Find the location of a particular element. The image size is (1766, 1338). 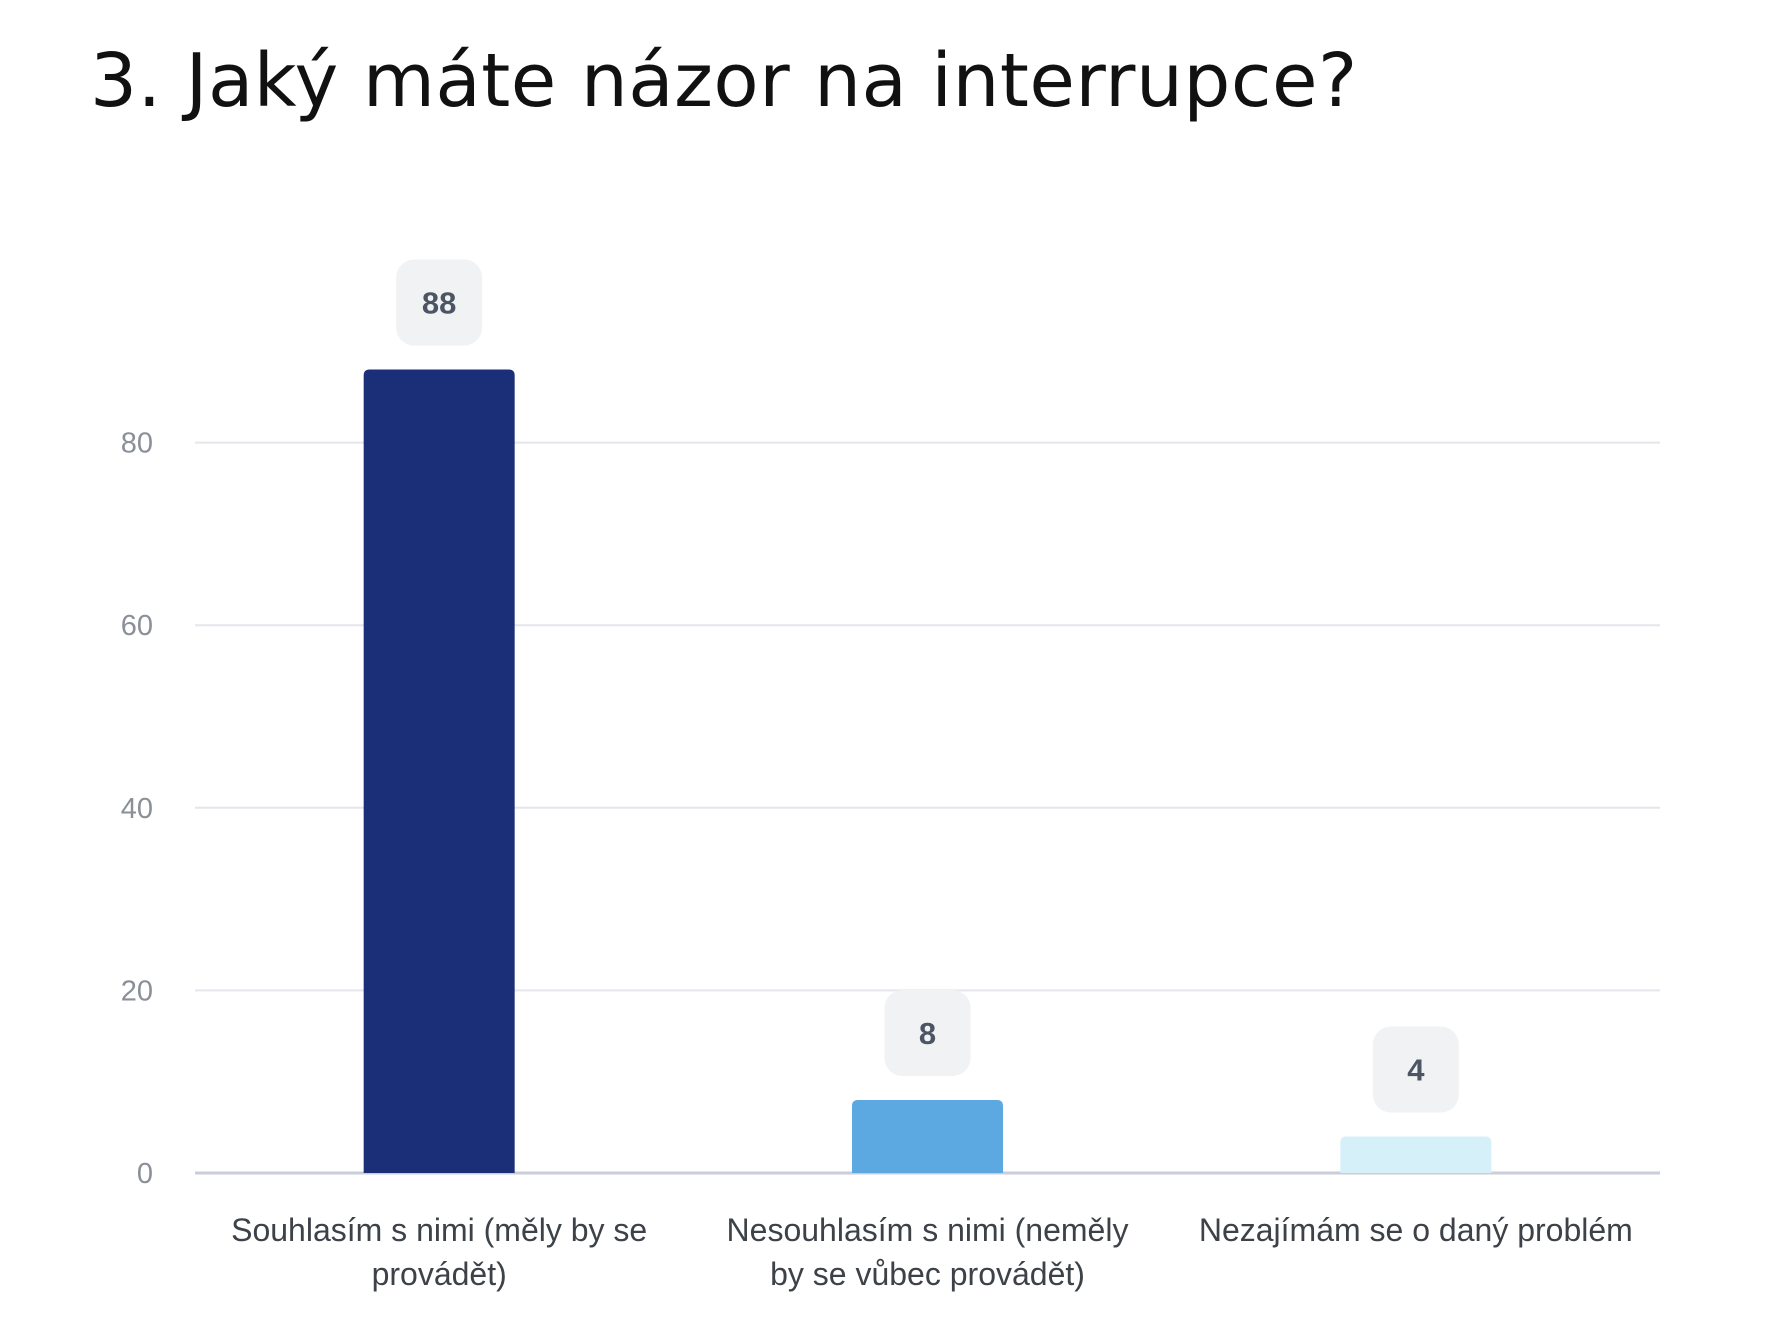

value-label: 88 is located at coordinates (439, 303).